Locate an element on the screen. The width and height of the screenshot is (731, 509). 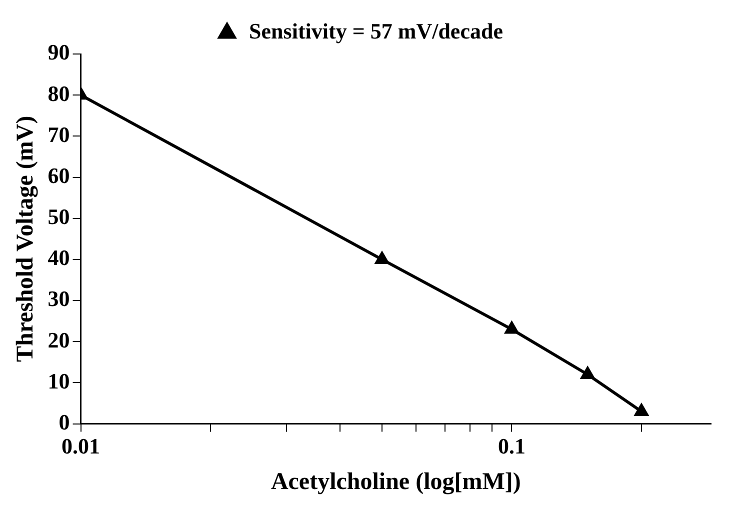
x-tick-label: 0.01 is located at coordinates (81, 446).